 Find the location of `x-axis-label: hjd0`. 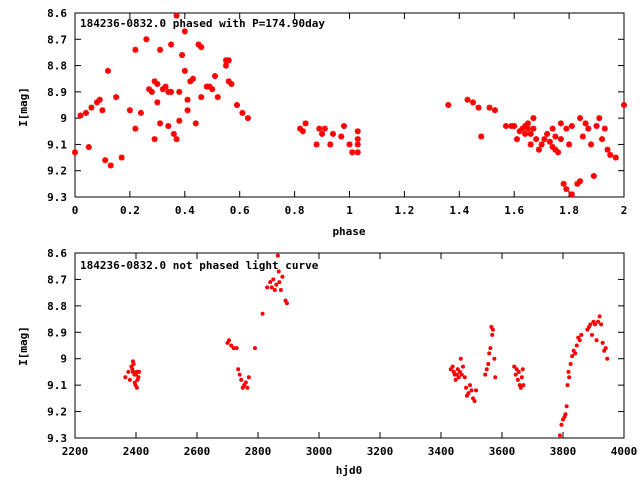

x-axis-label: hjd0 is located at coordinates (349, 470).